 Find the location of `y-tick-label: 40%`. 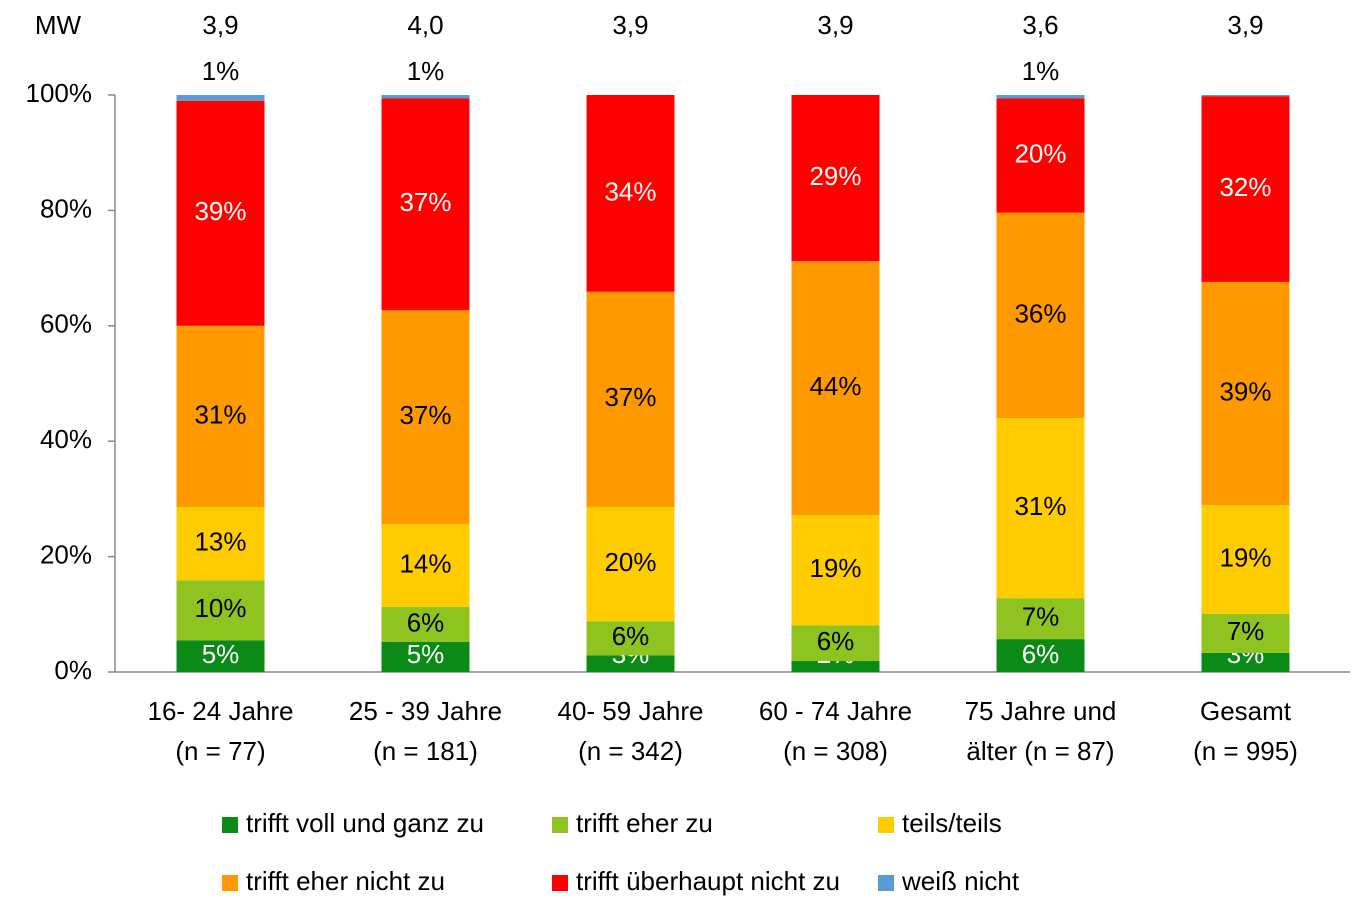

y-tick-label: 40% is located at coordinates (66, 439).